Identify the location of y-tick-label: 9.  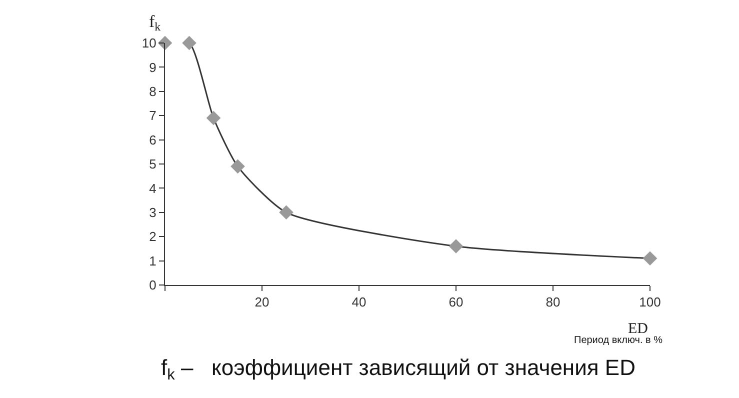
(152, 67).